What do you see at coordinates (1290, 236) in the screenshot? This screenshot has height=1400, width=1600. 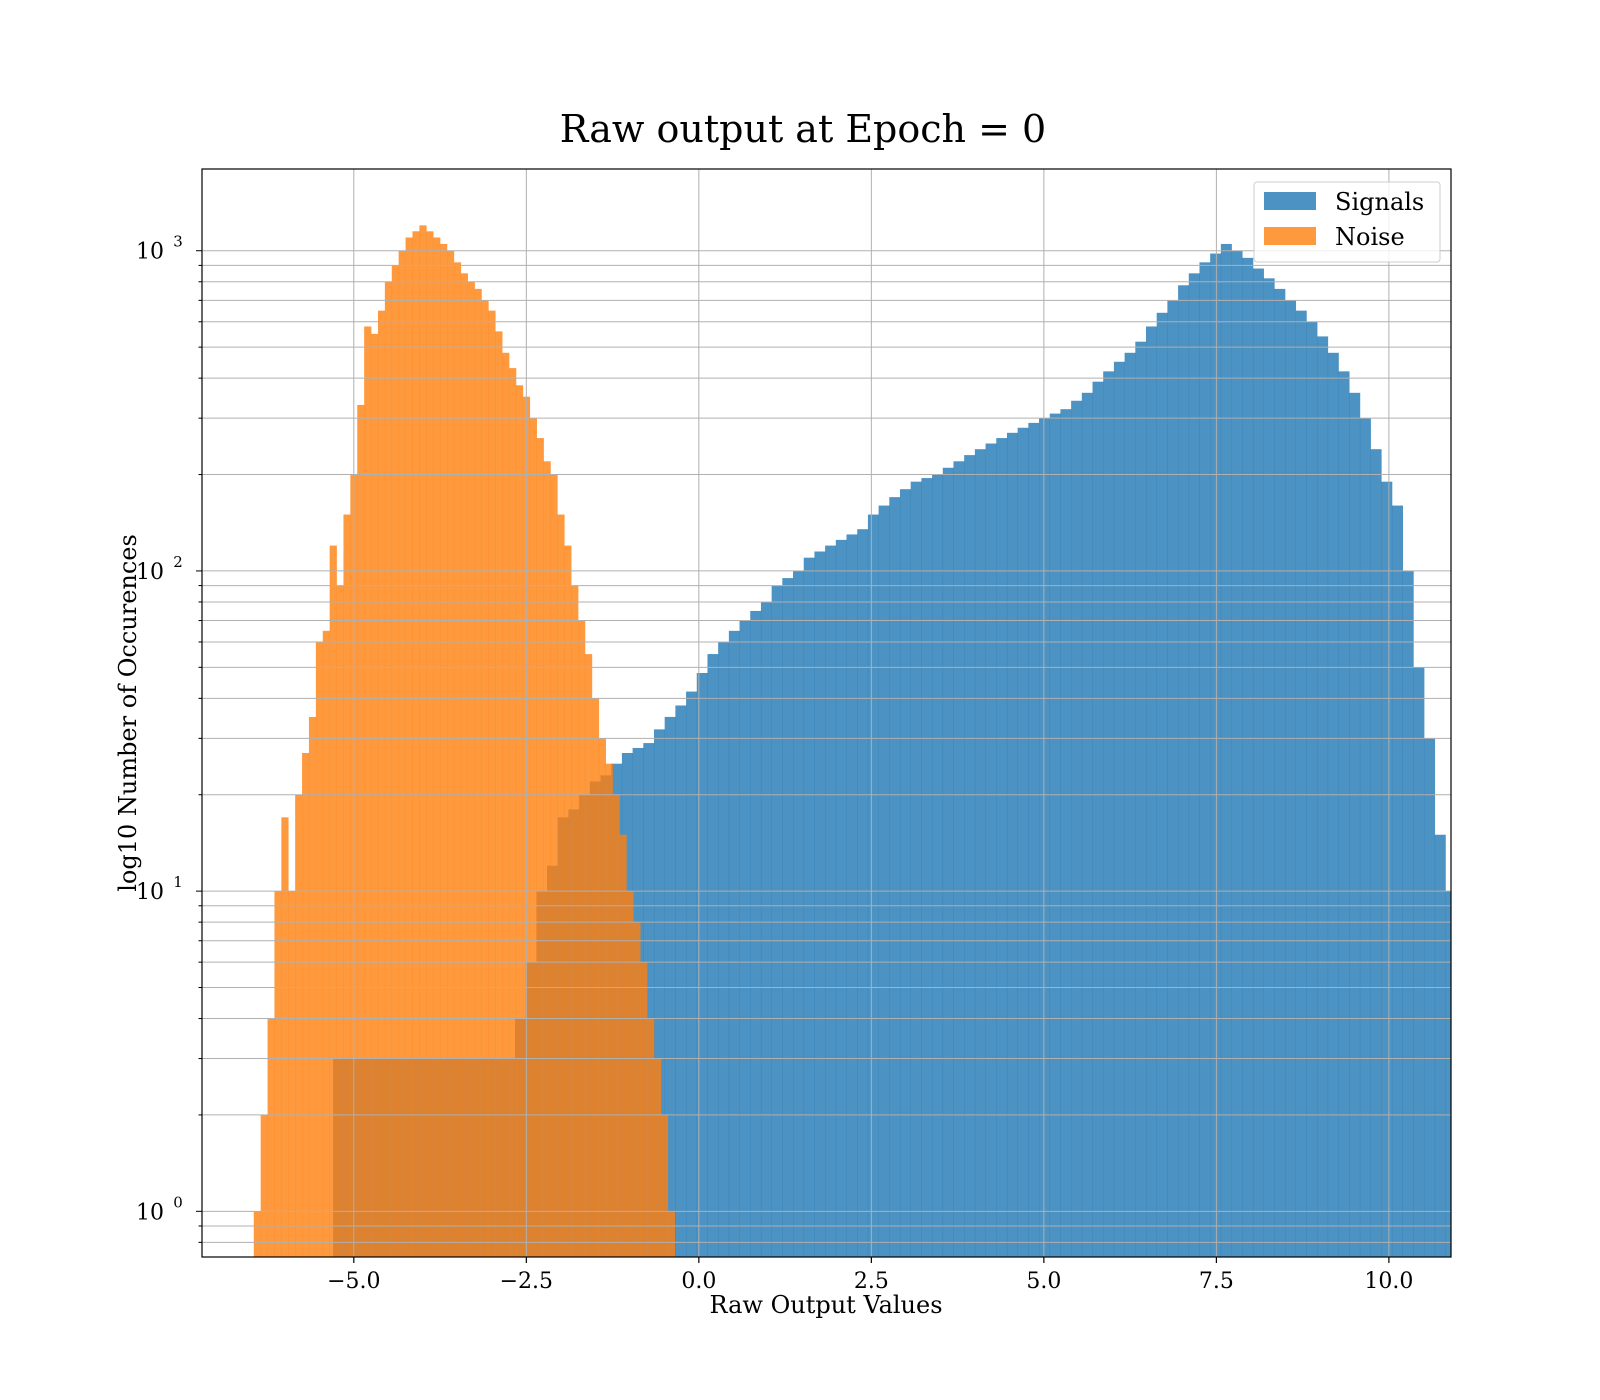 I see `legend-swatch-noise` at bounding box center [1290, 236].